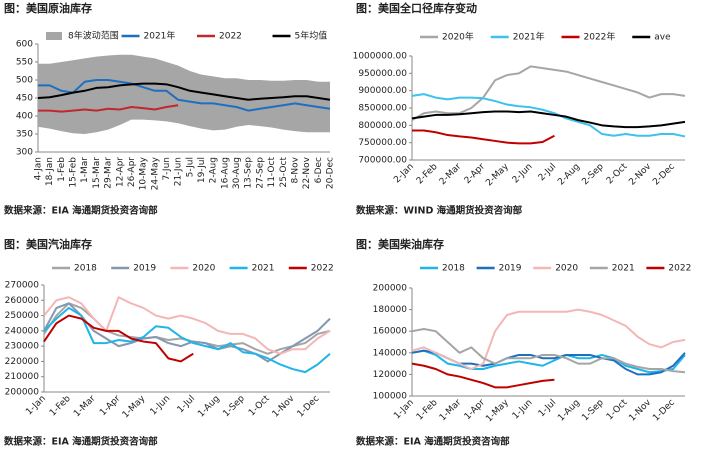  Describe the element at coordinates (109, 173) in the screenshot. I see `x-tick-label: 29-Mar` at that location.